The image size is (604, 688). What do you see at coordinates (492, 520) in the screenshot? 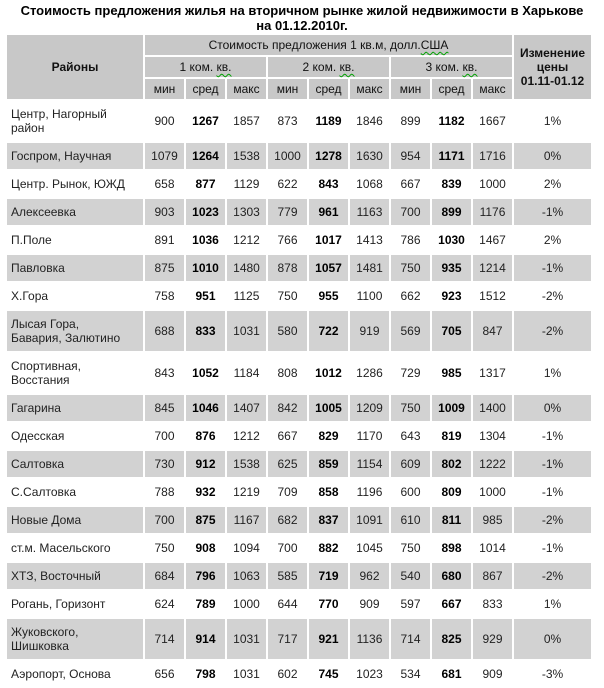
I see `max-price-cell: 985` at bounding box center [492, 520].